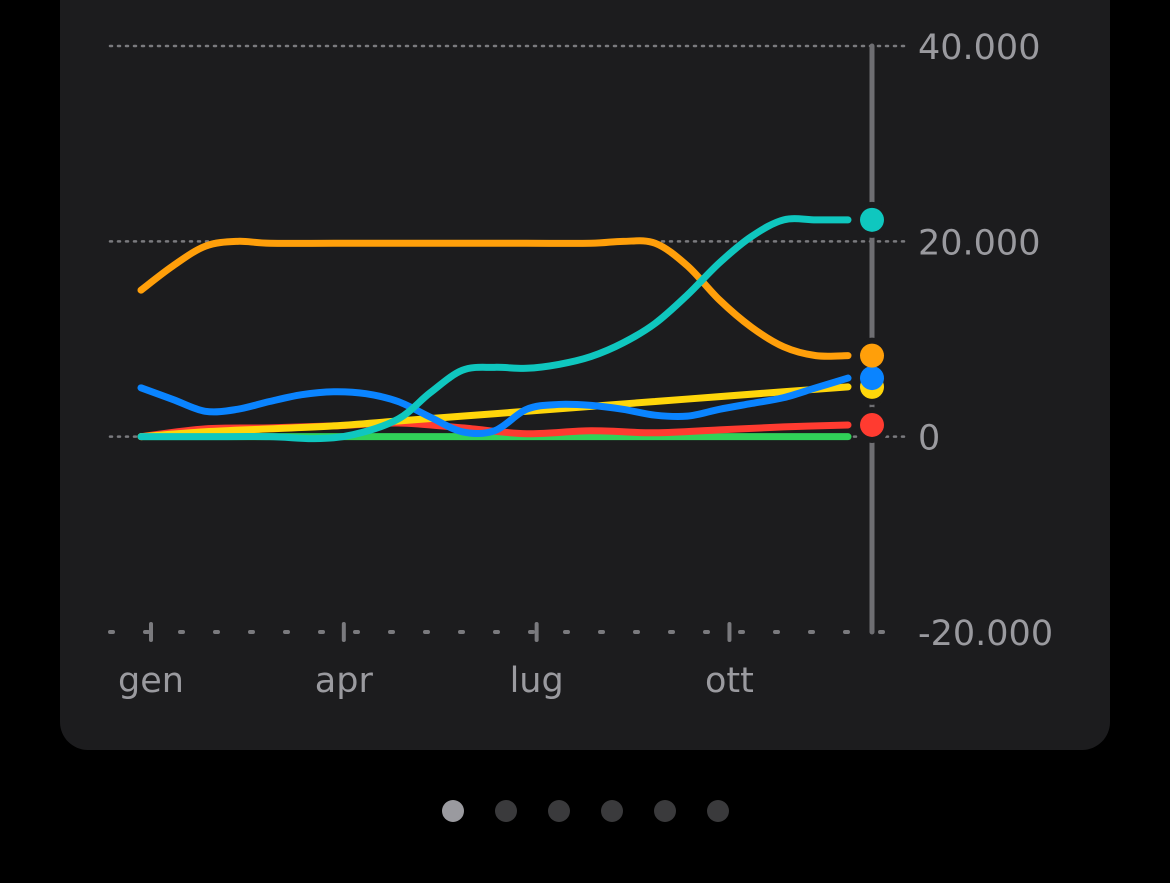 This screenshot has width=1170, height=883. Describe the element at coordinates (985, 634) in the screenshot. I see `y-tick-label: -20.000` at that location.